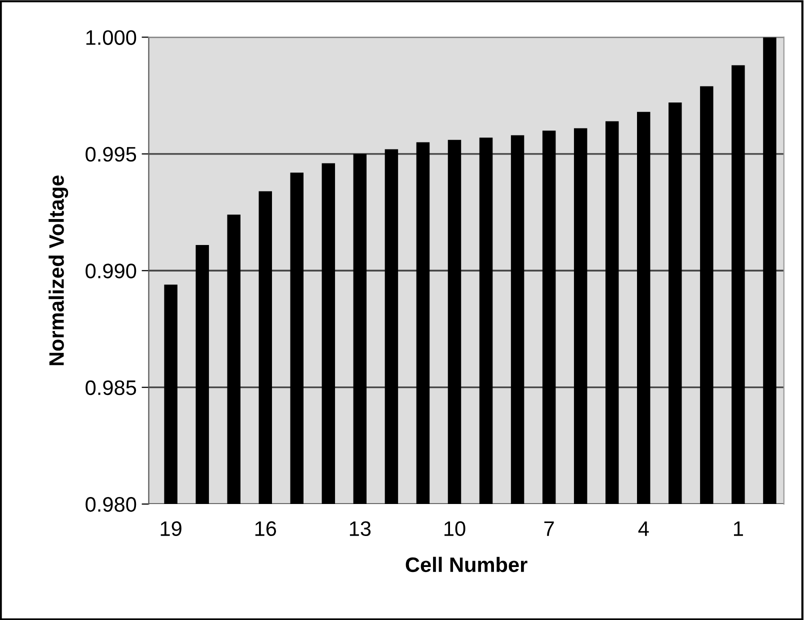  I want to click on y-axis-title: Normalized Voltage, so click(58, 270).